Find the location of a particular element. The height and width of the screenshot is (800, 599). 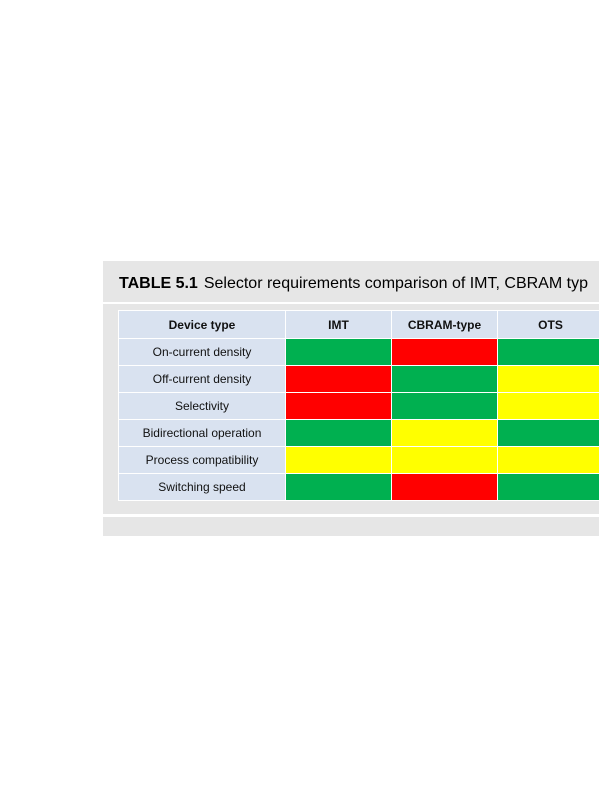

table-row: Process compatibility is located at coordinates (358, 460).